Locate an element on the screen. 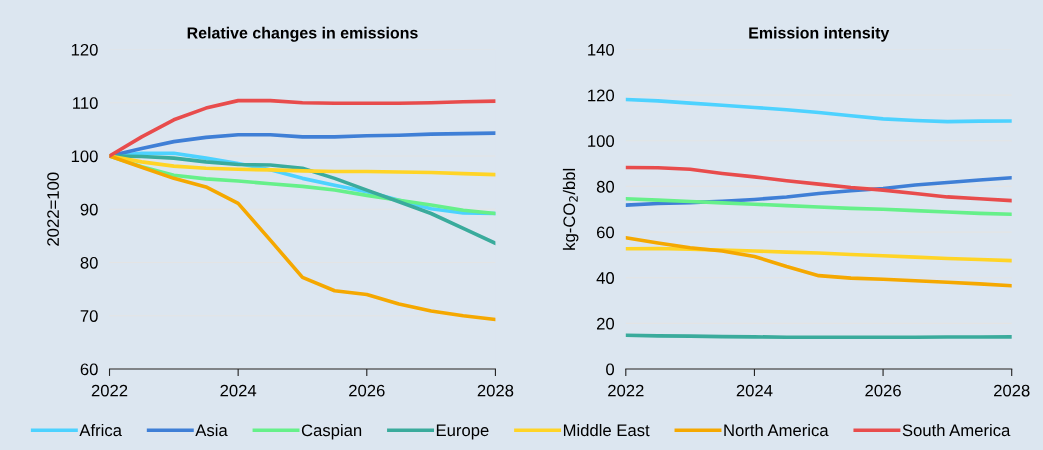  legend-label: South America is located at coordinates (956, 430).